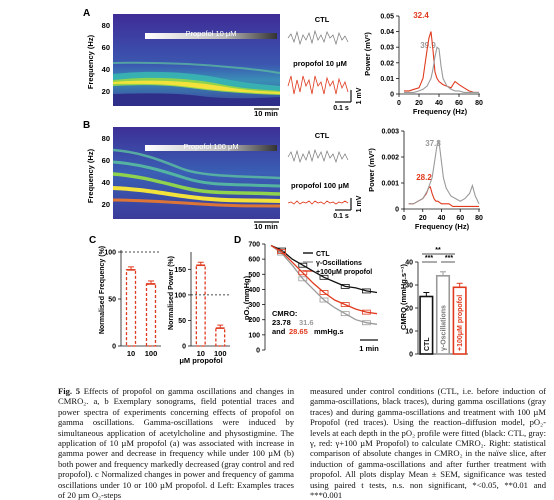  Describe the element at coordinates (421, 15) in the screenshot. I see `peak-label-propofol: 32.4` at that location.